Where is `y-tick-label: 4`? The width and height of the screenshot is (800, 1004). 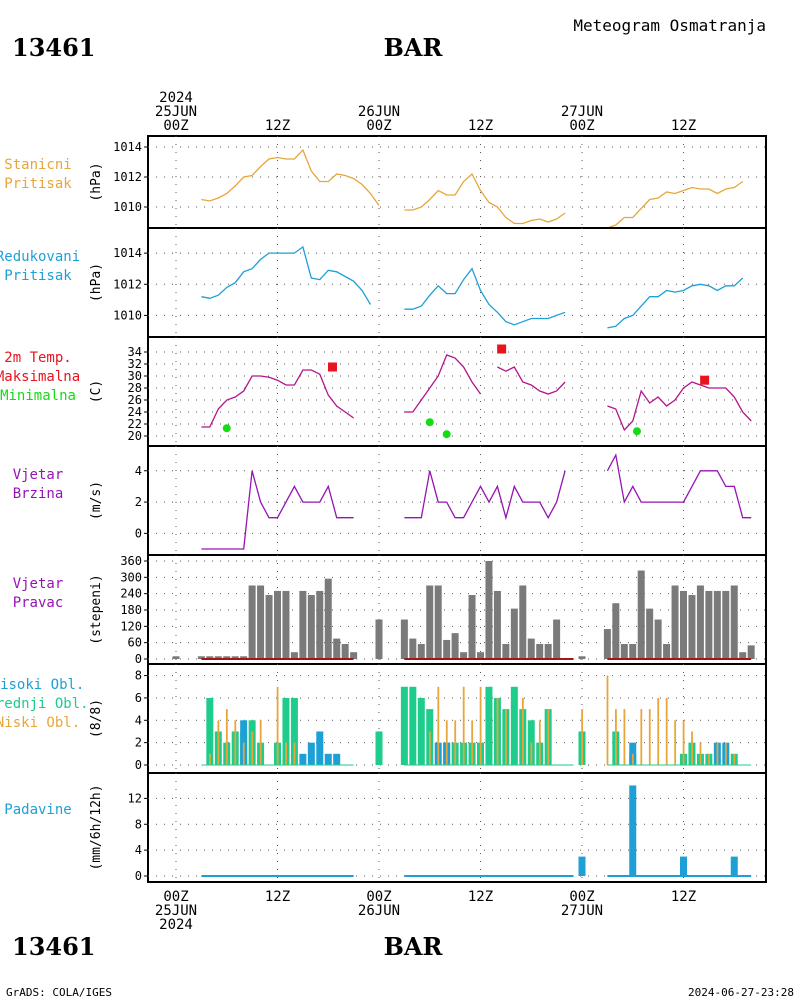 y-tick-label: 4 is located at coordinates (138, 471).